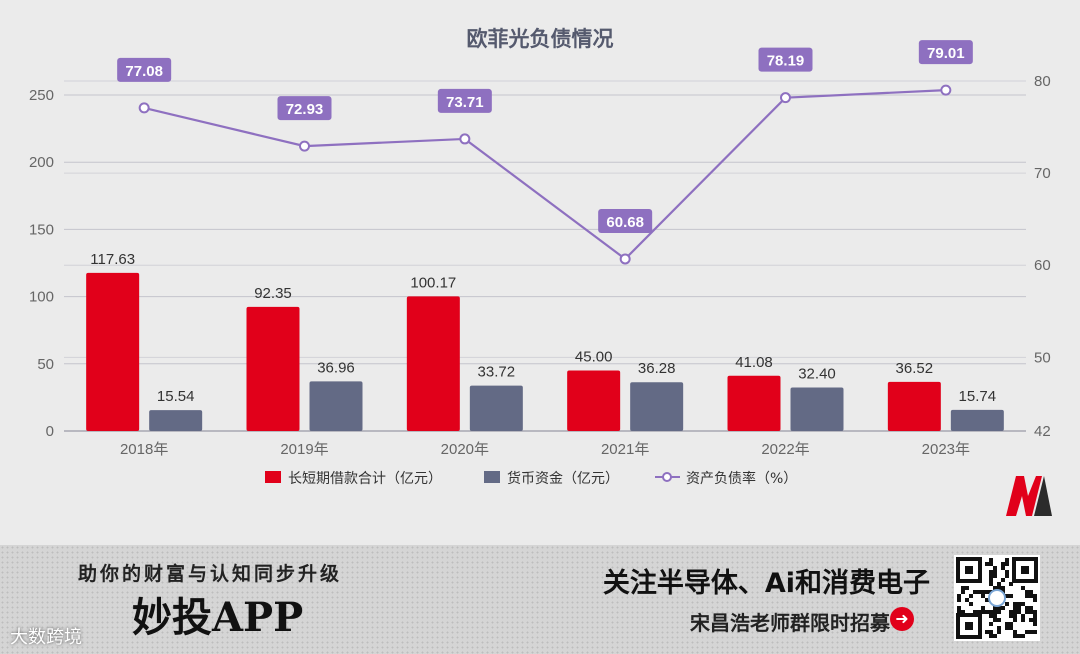 The image size is (1080, 654). Describe the element at coordinates (667, 477) in the screenshot. I see `legend-marker-ratio` at that location.